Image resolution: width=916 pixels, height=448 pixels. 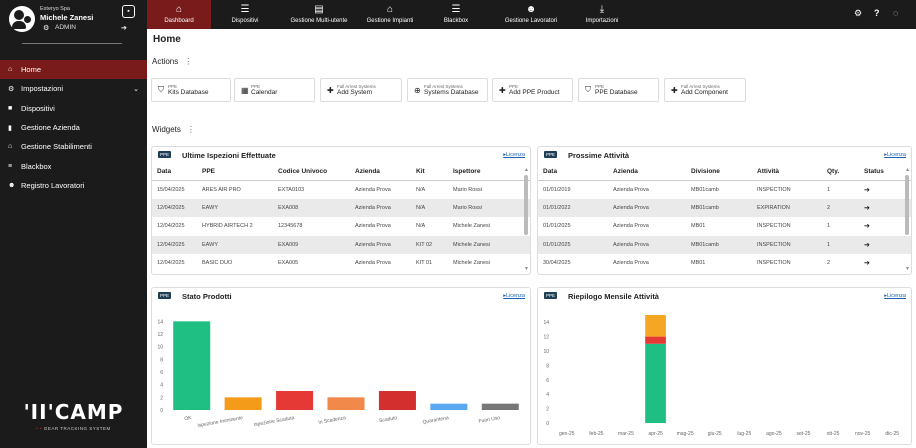 I want to click on sidebar-item-gestione-stabilimenti: ⌂ Gestione Stabilimenti, so click(x=73, y=146).